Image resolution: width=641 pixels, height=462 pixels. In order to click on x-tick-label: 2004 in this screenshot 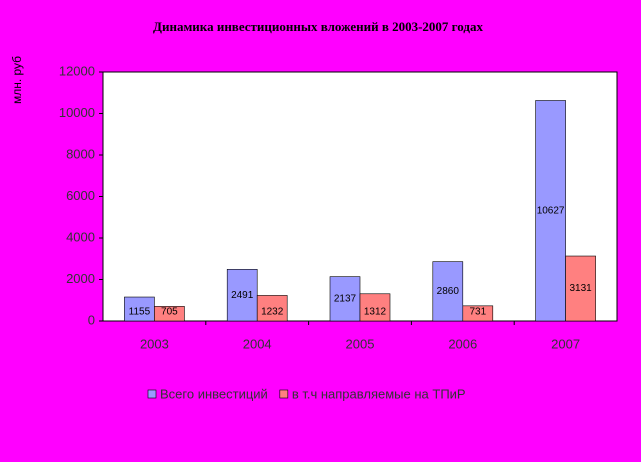, I will do `click(257, 343)`.